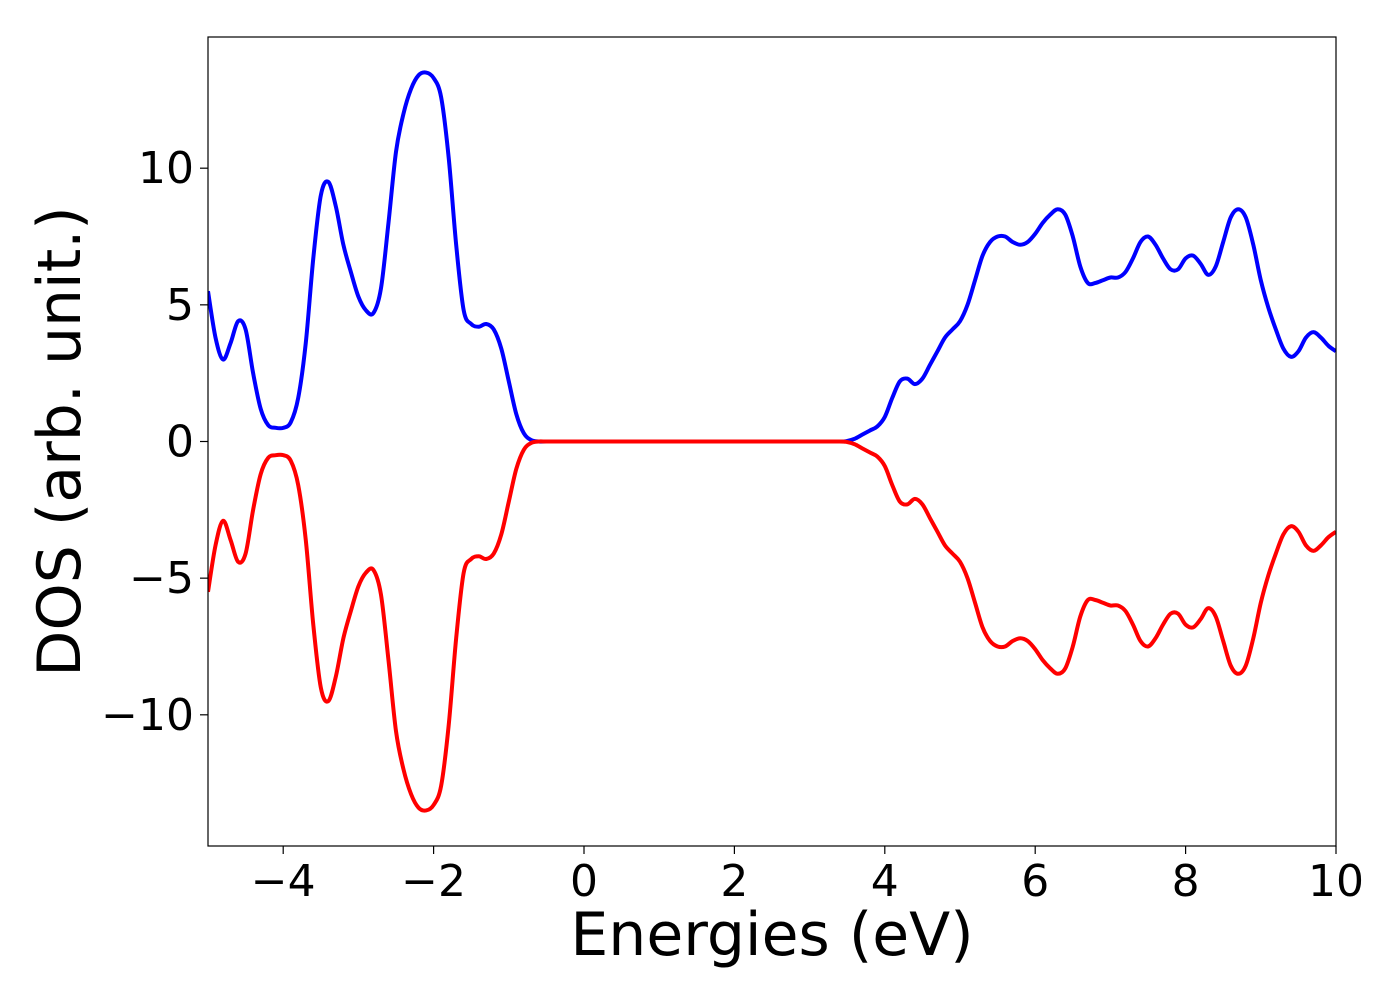 This screenshot has width=1400, height=1000. What do you see at coordinates (1186, 881) in the screenshot?
I see `x-tick-label: 8` at bounding box center [1186, 881].